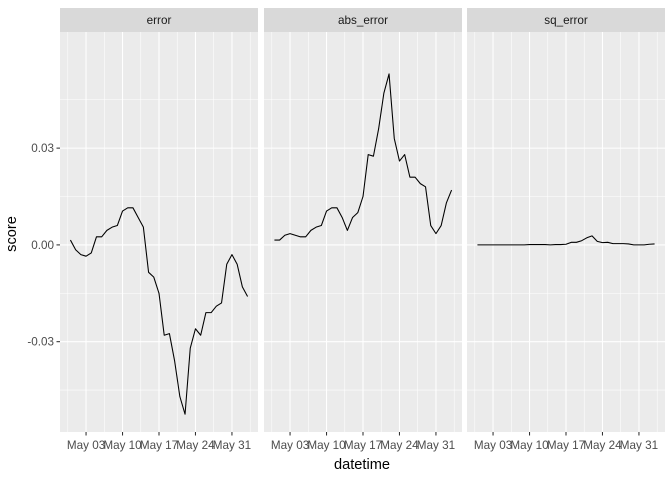 The image size is (672, 480). Describe the element at coordinates (566, 240) in the screenshot. I see `series-line-sq-error` at that location.